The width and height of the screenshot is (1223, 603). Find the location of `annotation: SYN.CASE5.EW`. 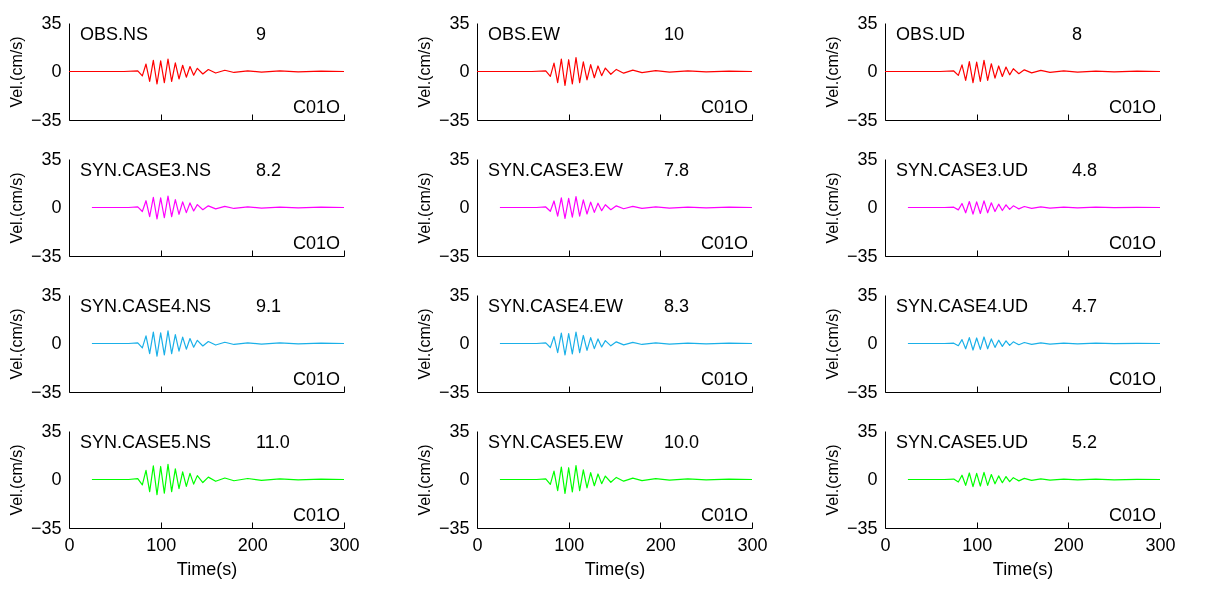

annotation: SYN.CASE5.EW is located at coordinates (556, 442).